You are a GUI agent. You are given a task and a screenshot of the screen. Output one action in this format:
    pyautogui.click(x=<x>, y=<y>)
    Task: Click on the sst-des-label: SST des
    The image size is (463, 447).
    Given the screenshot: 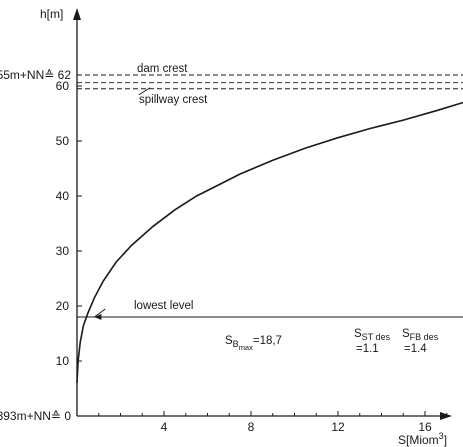 What is the action you would take?
    pyautogui.click(x=372, y=335)
    